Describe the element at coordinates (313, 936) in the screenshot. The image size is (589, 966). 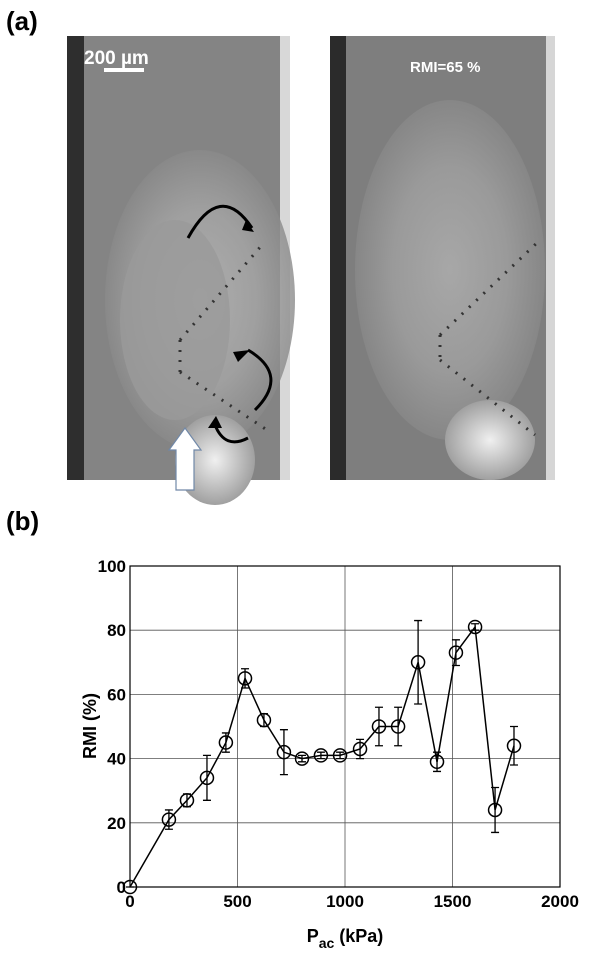
I see `x-label-main: P` at that location.